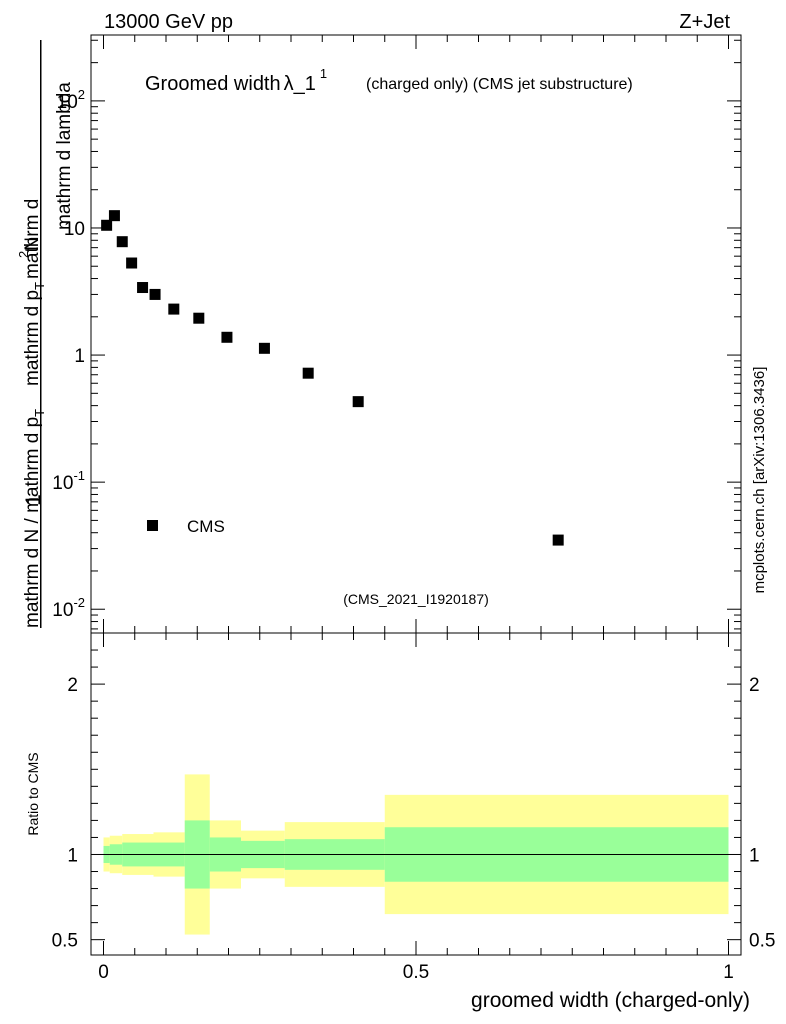 Image resolution: width=786 pixels, height=1024 pixels. Describe the element at coordinates (754, 685) in the screenshot. I see `ratio-y-tick-label-right: 2` at that location.